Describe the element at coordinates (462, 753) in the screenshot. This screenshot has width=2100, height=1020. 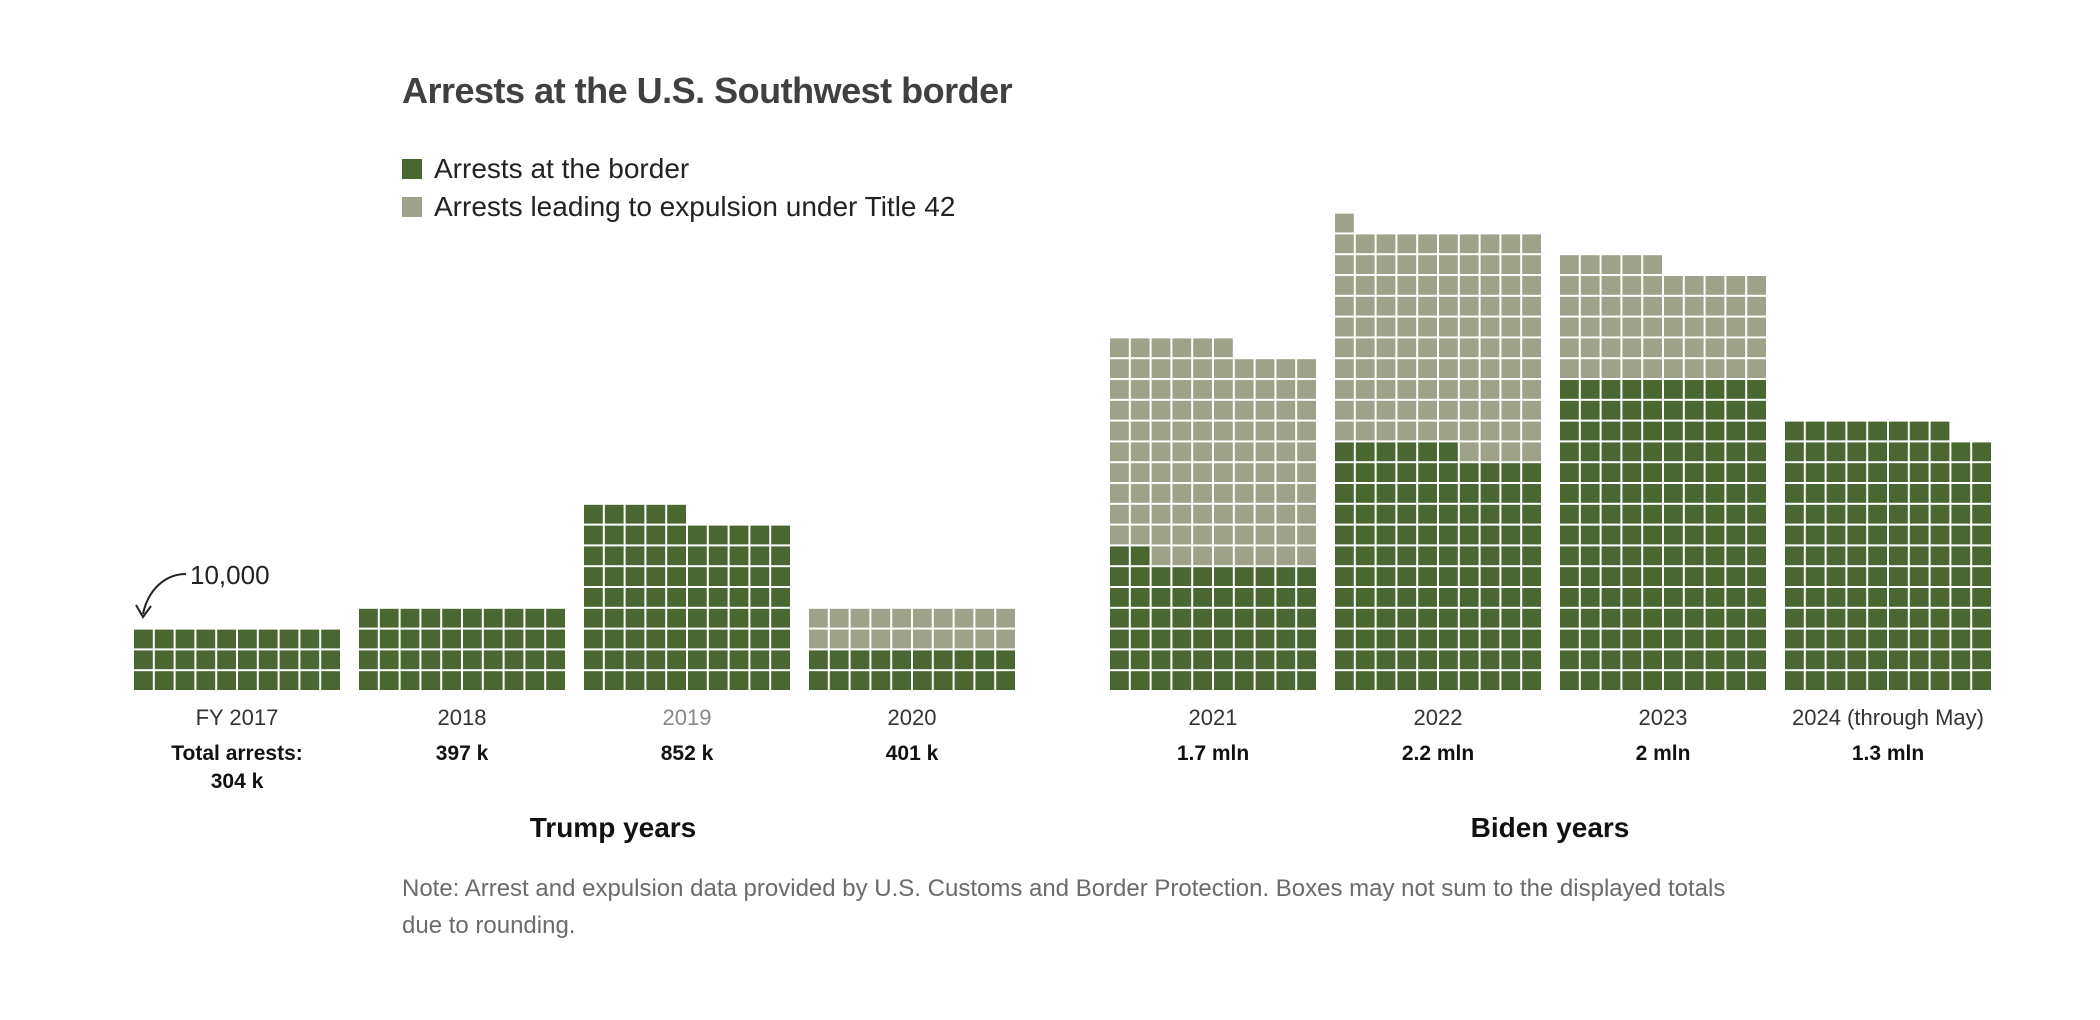
I see `total-value: 397 k` at that location.